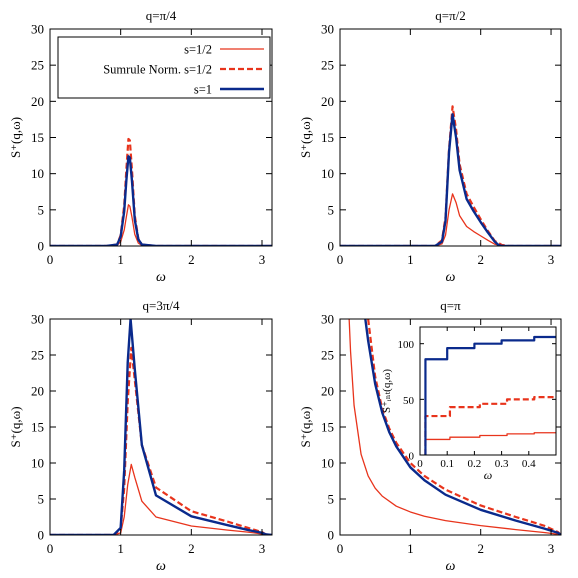 The width and height of the screenshot is (578, 578). I want to click on legend-label: s=1/2, so click(198, 50).